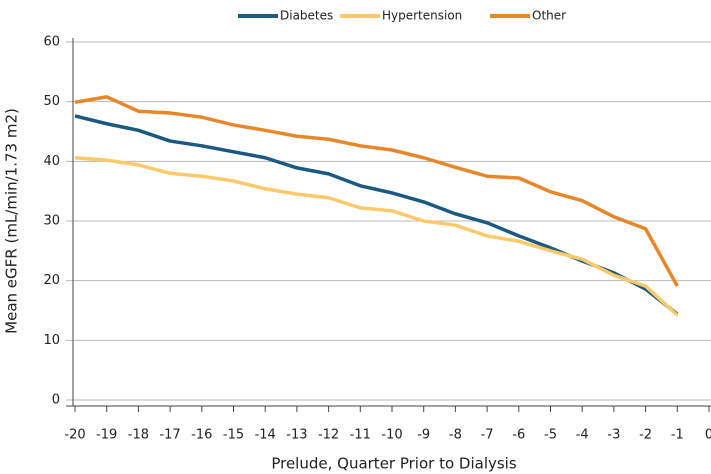  Describe the element at coordinates (296, 435) in the screenshot. I see `x-tick-label: -13` at that location.